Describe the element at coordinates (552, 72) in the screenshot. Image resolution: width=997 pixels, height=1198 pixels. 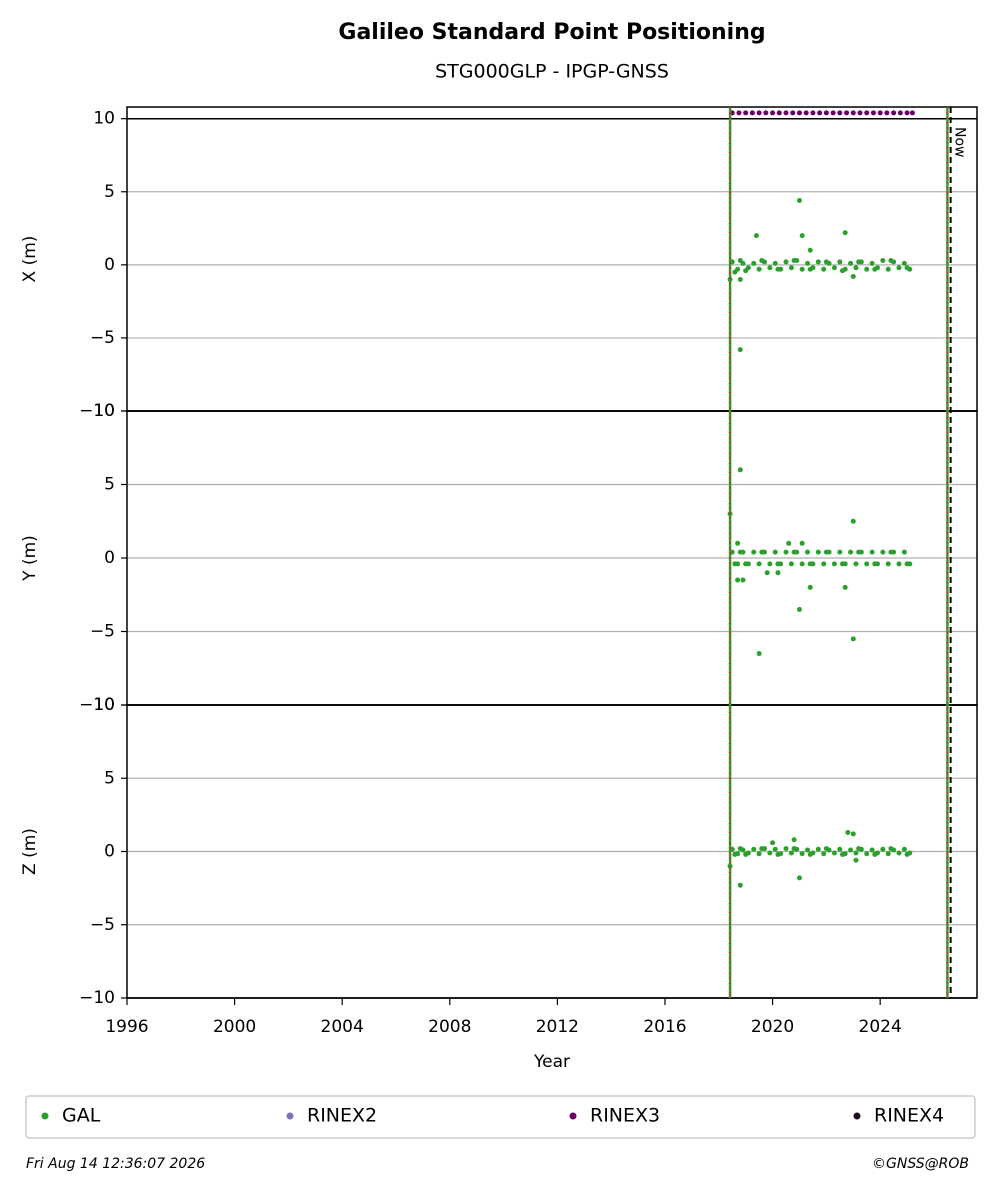
I see `chart-subtitle: STG000GLP - IPGP-GNSS` at that location.